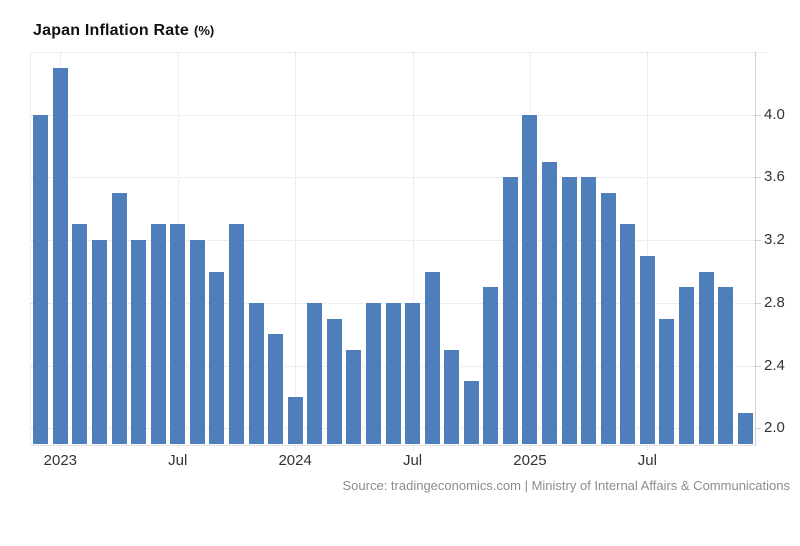 Image resolution: width=800 pixels, height=546 pixels. I want to click on bar-mar-2024, so click(334, 381).